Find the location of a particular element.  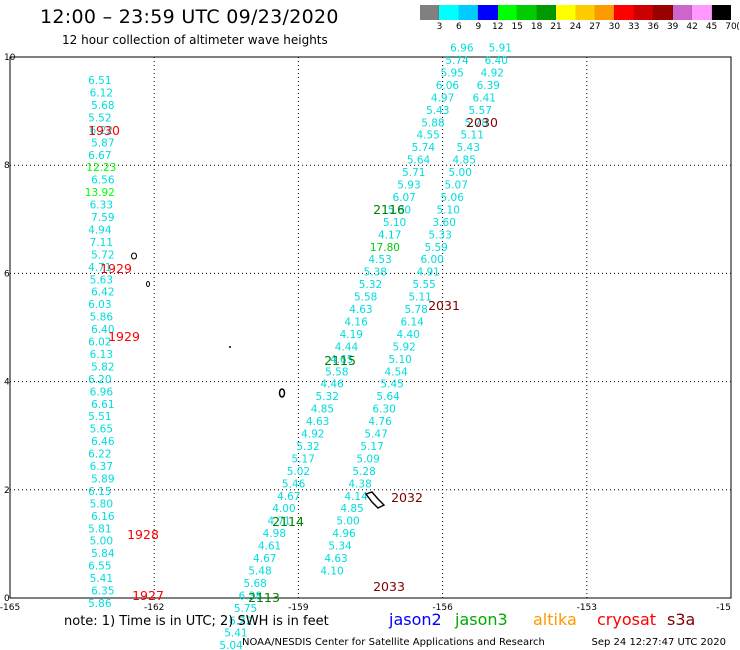

pass-time-label: 2031 is located at coordinates (444, 305).